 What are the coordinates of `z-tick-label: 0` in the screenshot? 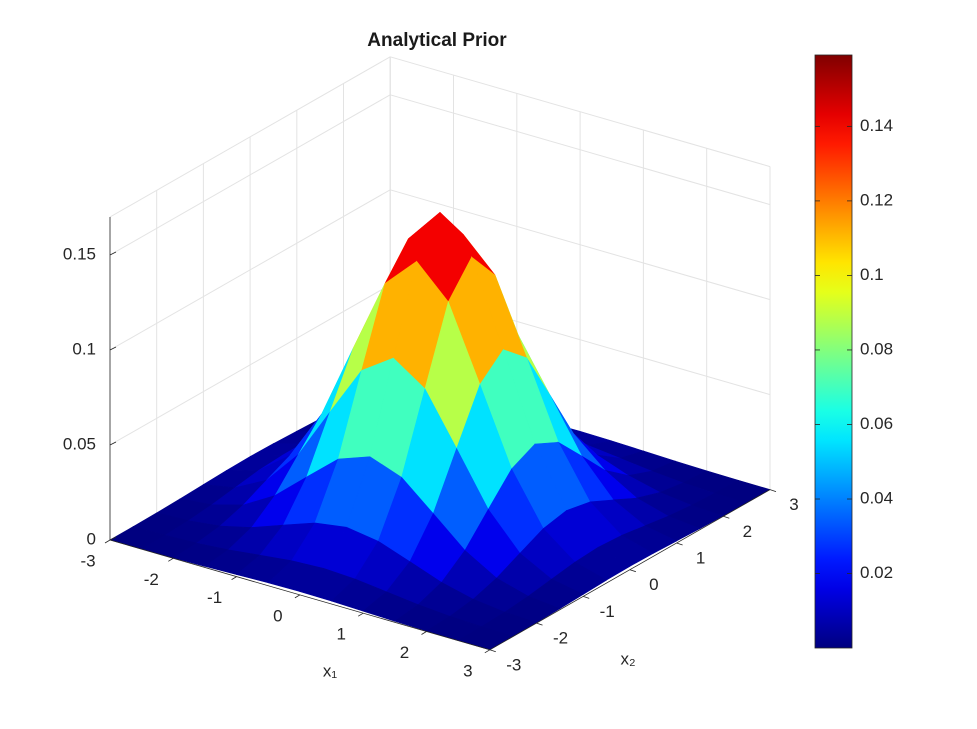 It's located at (91, 538).